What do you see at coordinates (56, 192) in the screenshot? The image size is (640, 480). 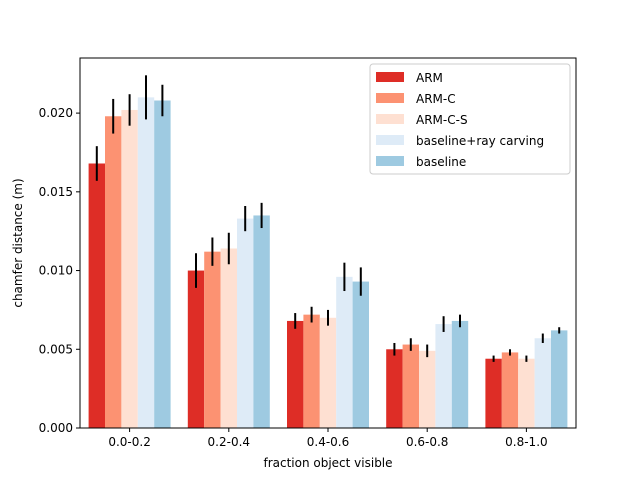 I see `y-tick-label: 0.015` at bounding box center [56, 192].